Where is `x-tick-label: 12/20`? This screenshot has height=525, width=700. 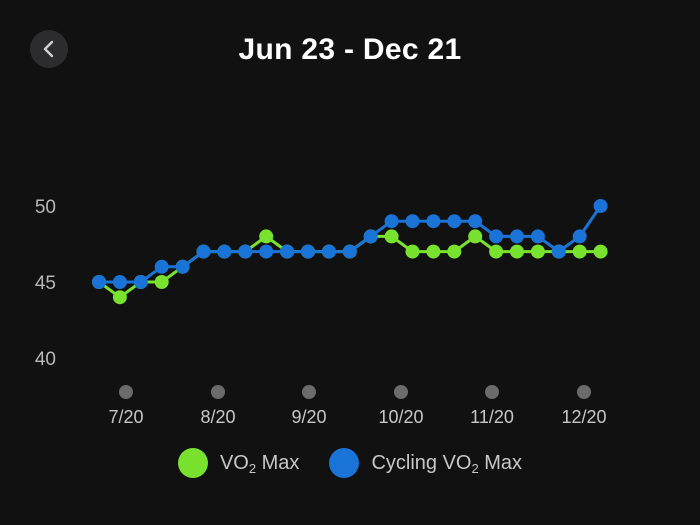 x-tick-label: 12/20 is located at coordinates (583, 417).